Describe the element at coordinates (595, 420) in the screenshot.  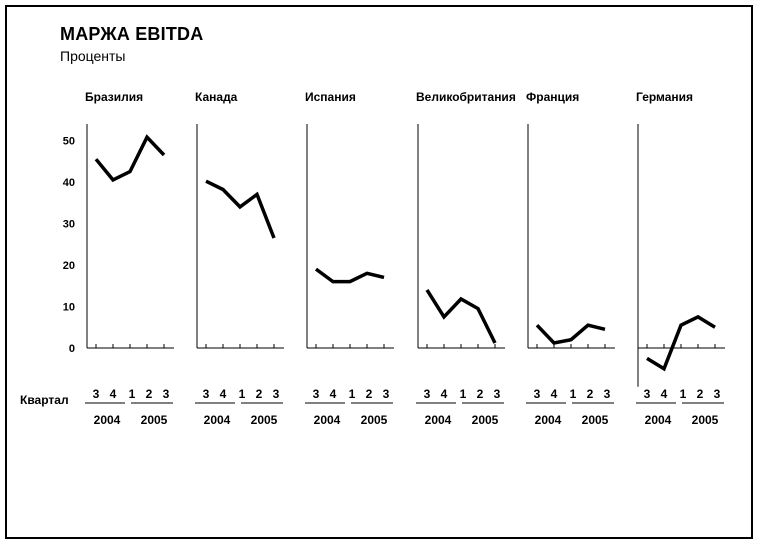
I see `panel-5-year-label: 2005` at that location.